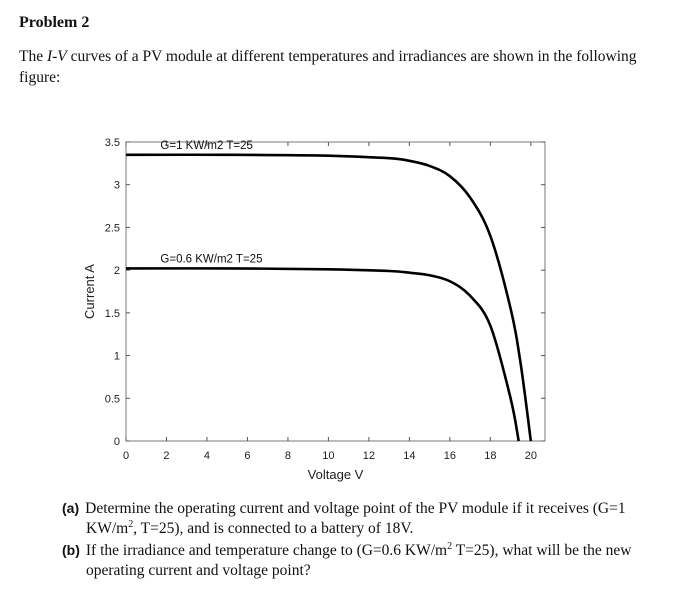 The width and height of the screenshot is (700, 596). Describe the element at coordinates (117, 271) in the screenshot. I see `y-tick-label: 2` at that location.